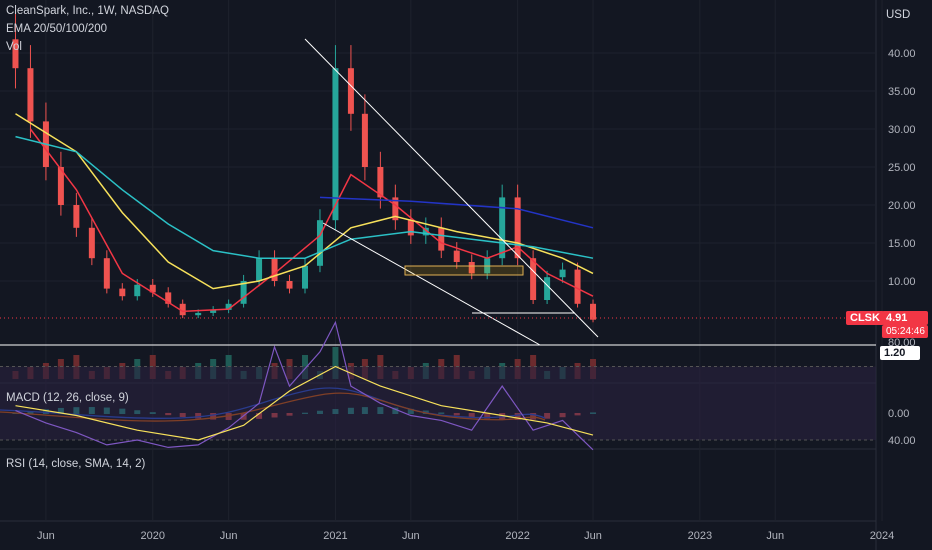  Describe the element at coordinates (67, 398) in the screenshot. I see `macd-legend: MACD (12, 26, close, 9)` at that location.